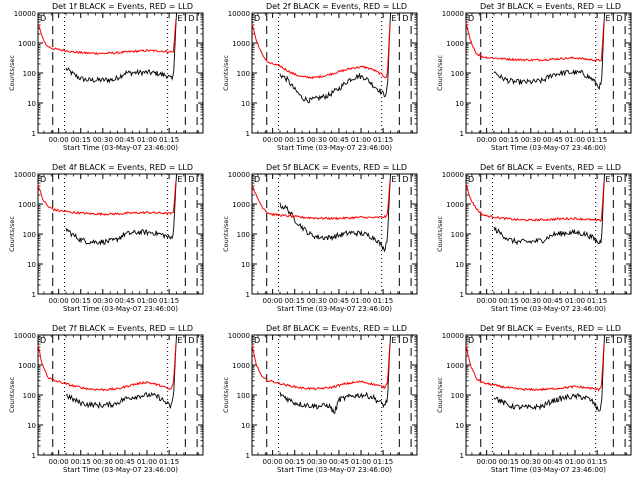 The width and height of the screenshot is (640, 480). What do you see at coordinates (122, 328) in the screenshot?
I see `panel-title: Det 7f BLACK = Events, RED = LLD` at bounding box center [122, 328].